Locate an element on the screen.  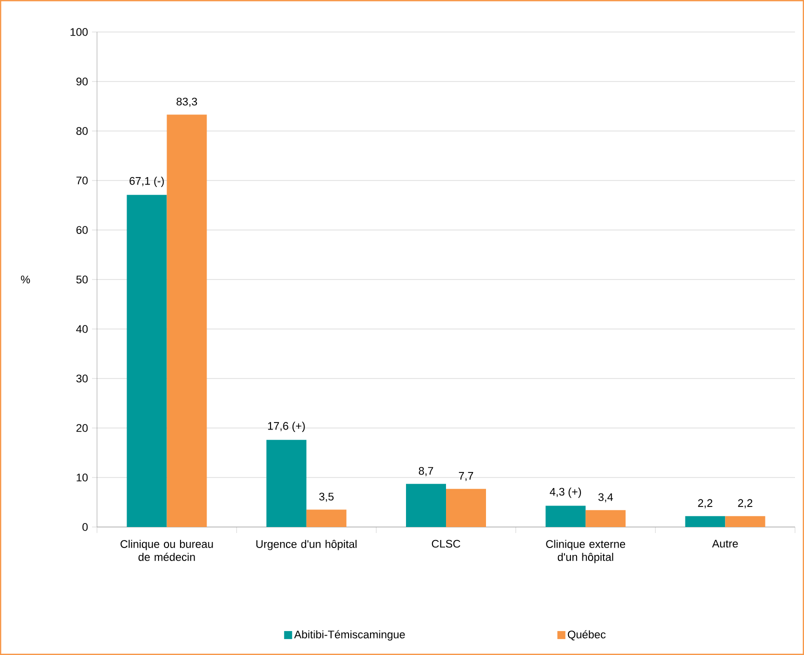
y-tick-label: 60 is located at coordinates (82, 230).